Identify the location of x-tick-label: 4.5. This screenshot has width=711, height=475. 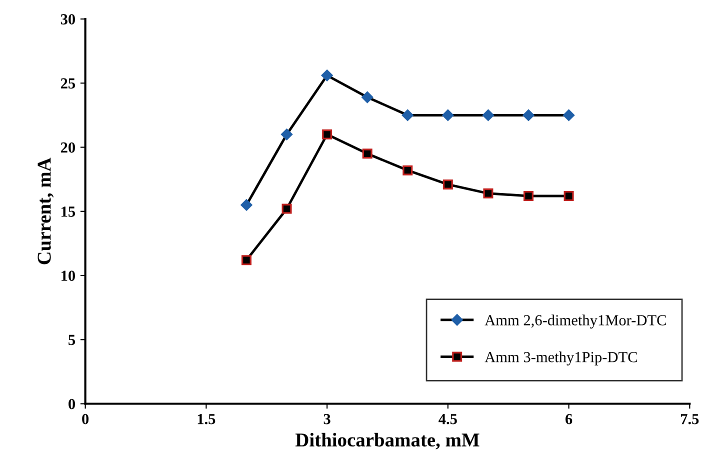
(447, 419).